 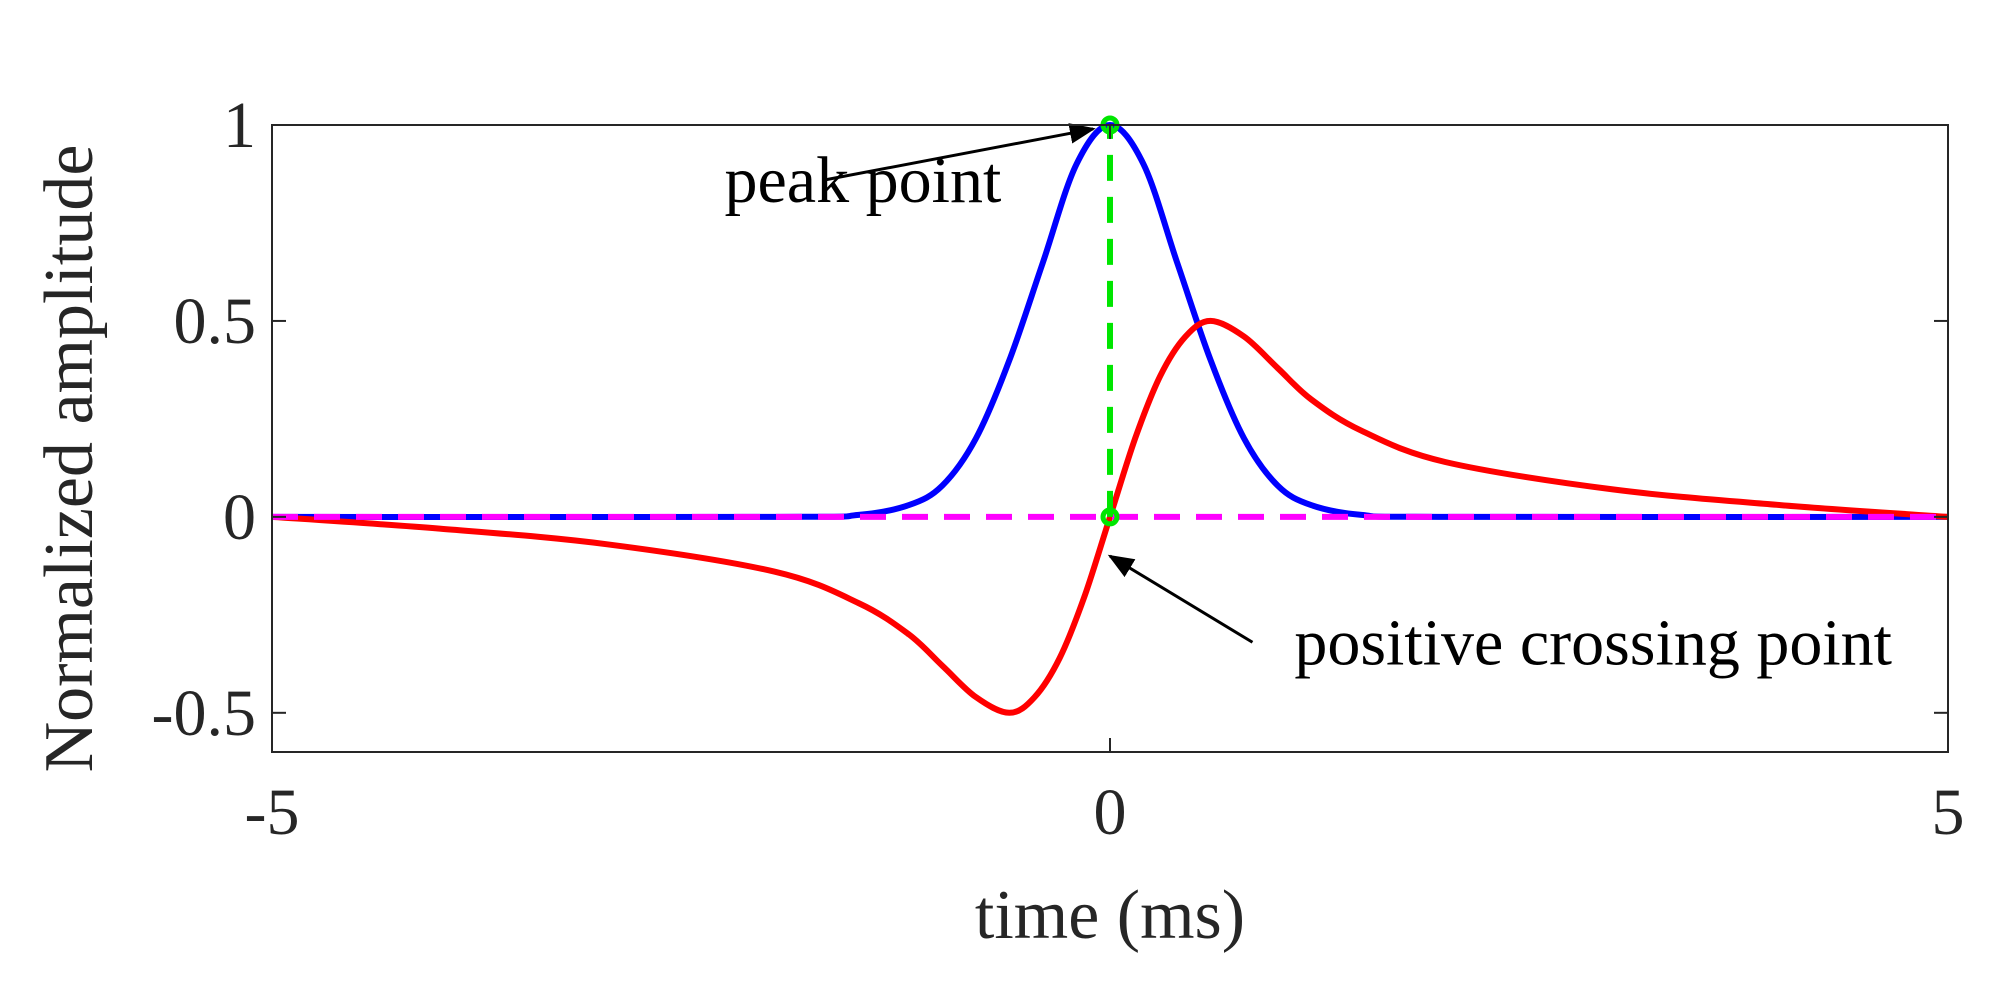 I want to click on crossing-point-annotation-text: positive crossing point, so click(x=1593, y=642).